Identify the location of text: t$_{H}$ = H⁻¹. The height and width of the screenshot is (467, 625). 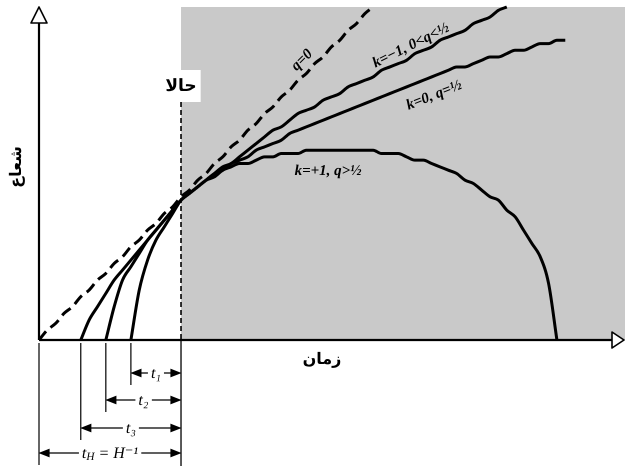
(110, 453).